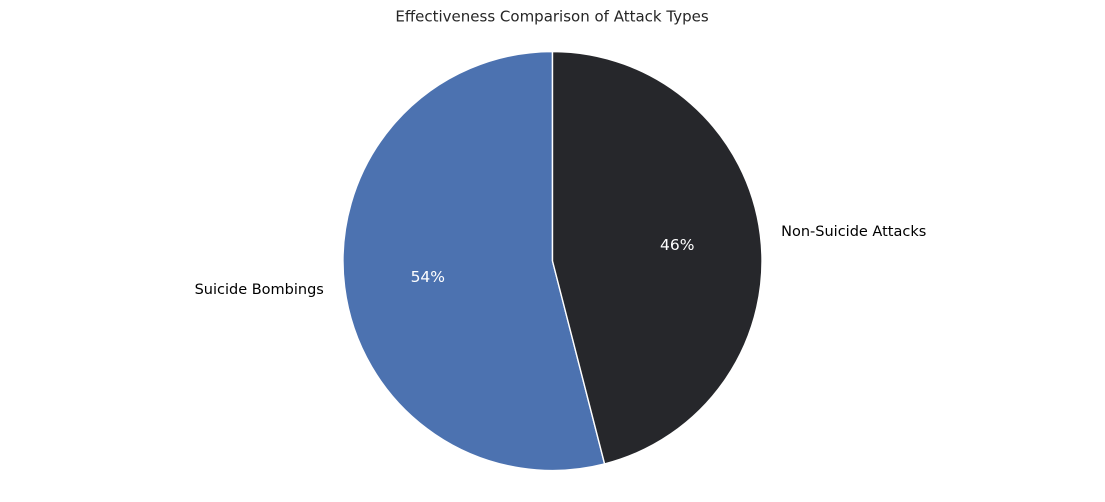 Image resolution: width=1105 pixels, height=502 pixels. I want to click on pie-percent-label-2: 46%, so click(677, 245).